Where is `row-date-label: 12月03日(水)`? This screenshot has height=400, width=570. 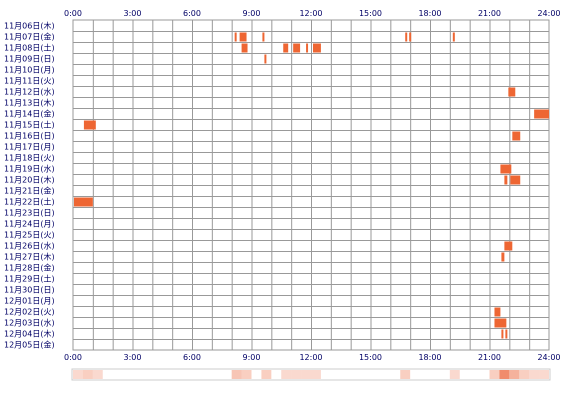
row-date-label: 12月03日(水) is located at coordinates (29, 323).